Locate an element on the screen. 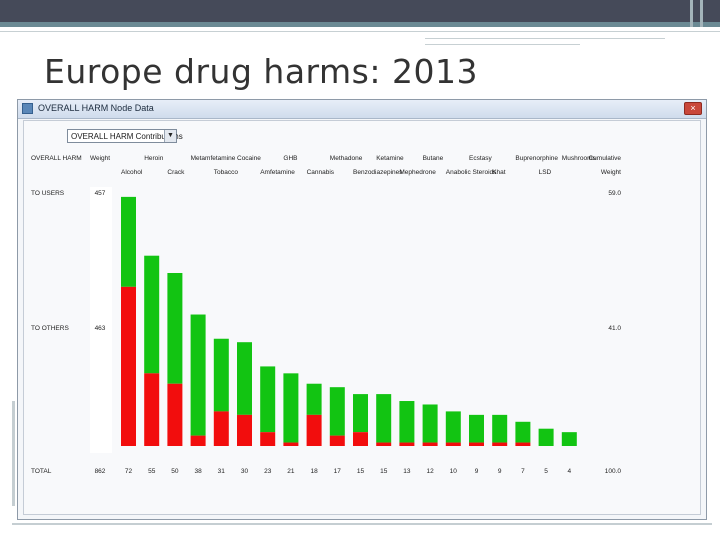 This screenshot has height=540, width=720. total-label-mephedrone: 13 is located at coordinates (407, 471).